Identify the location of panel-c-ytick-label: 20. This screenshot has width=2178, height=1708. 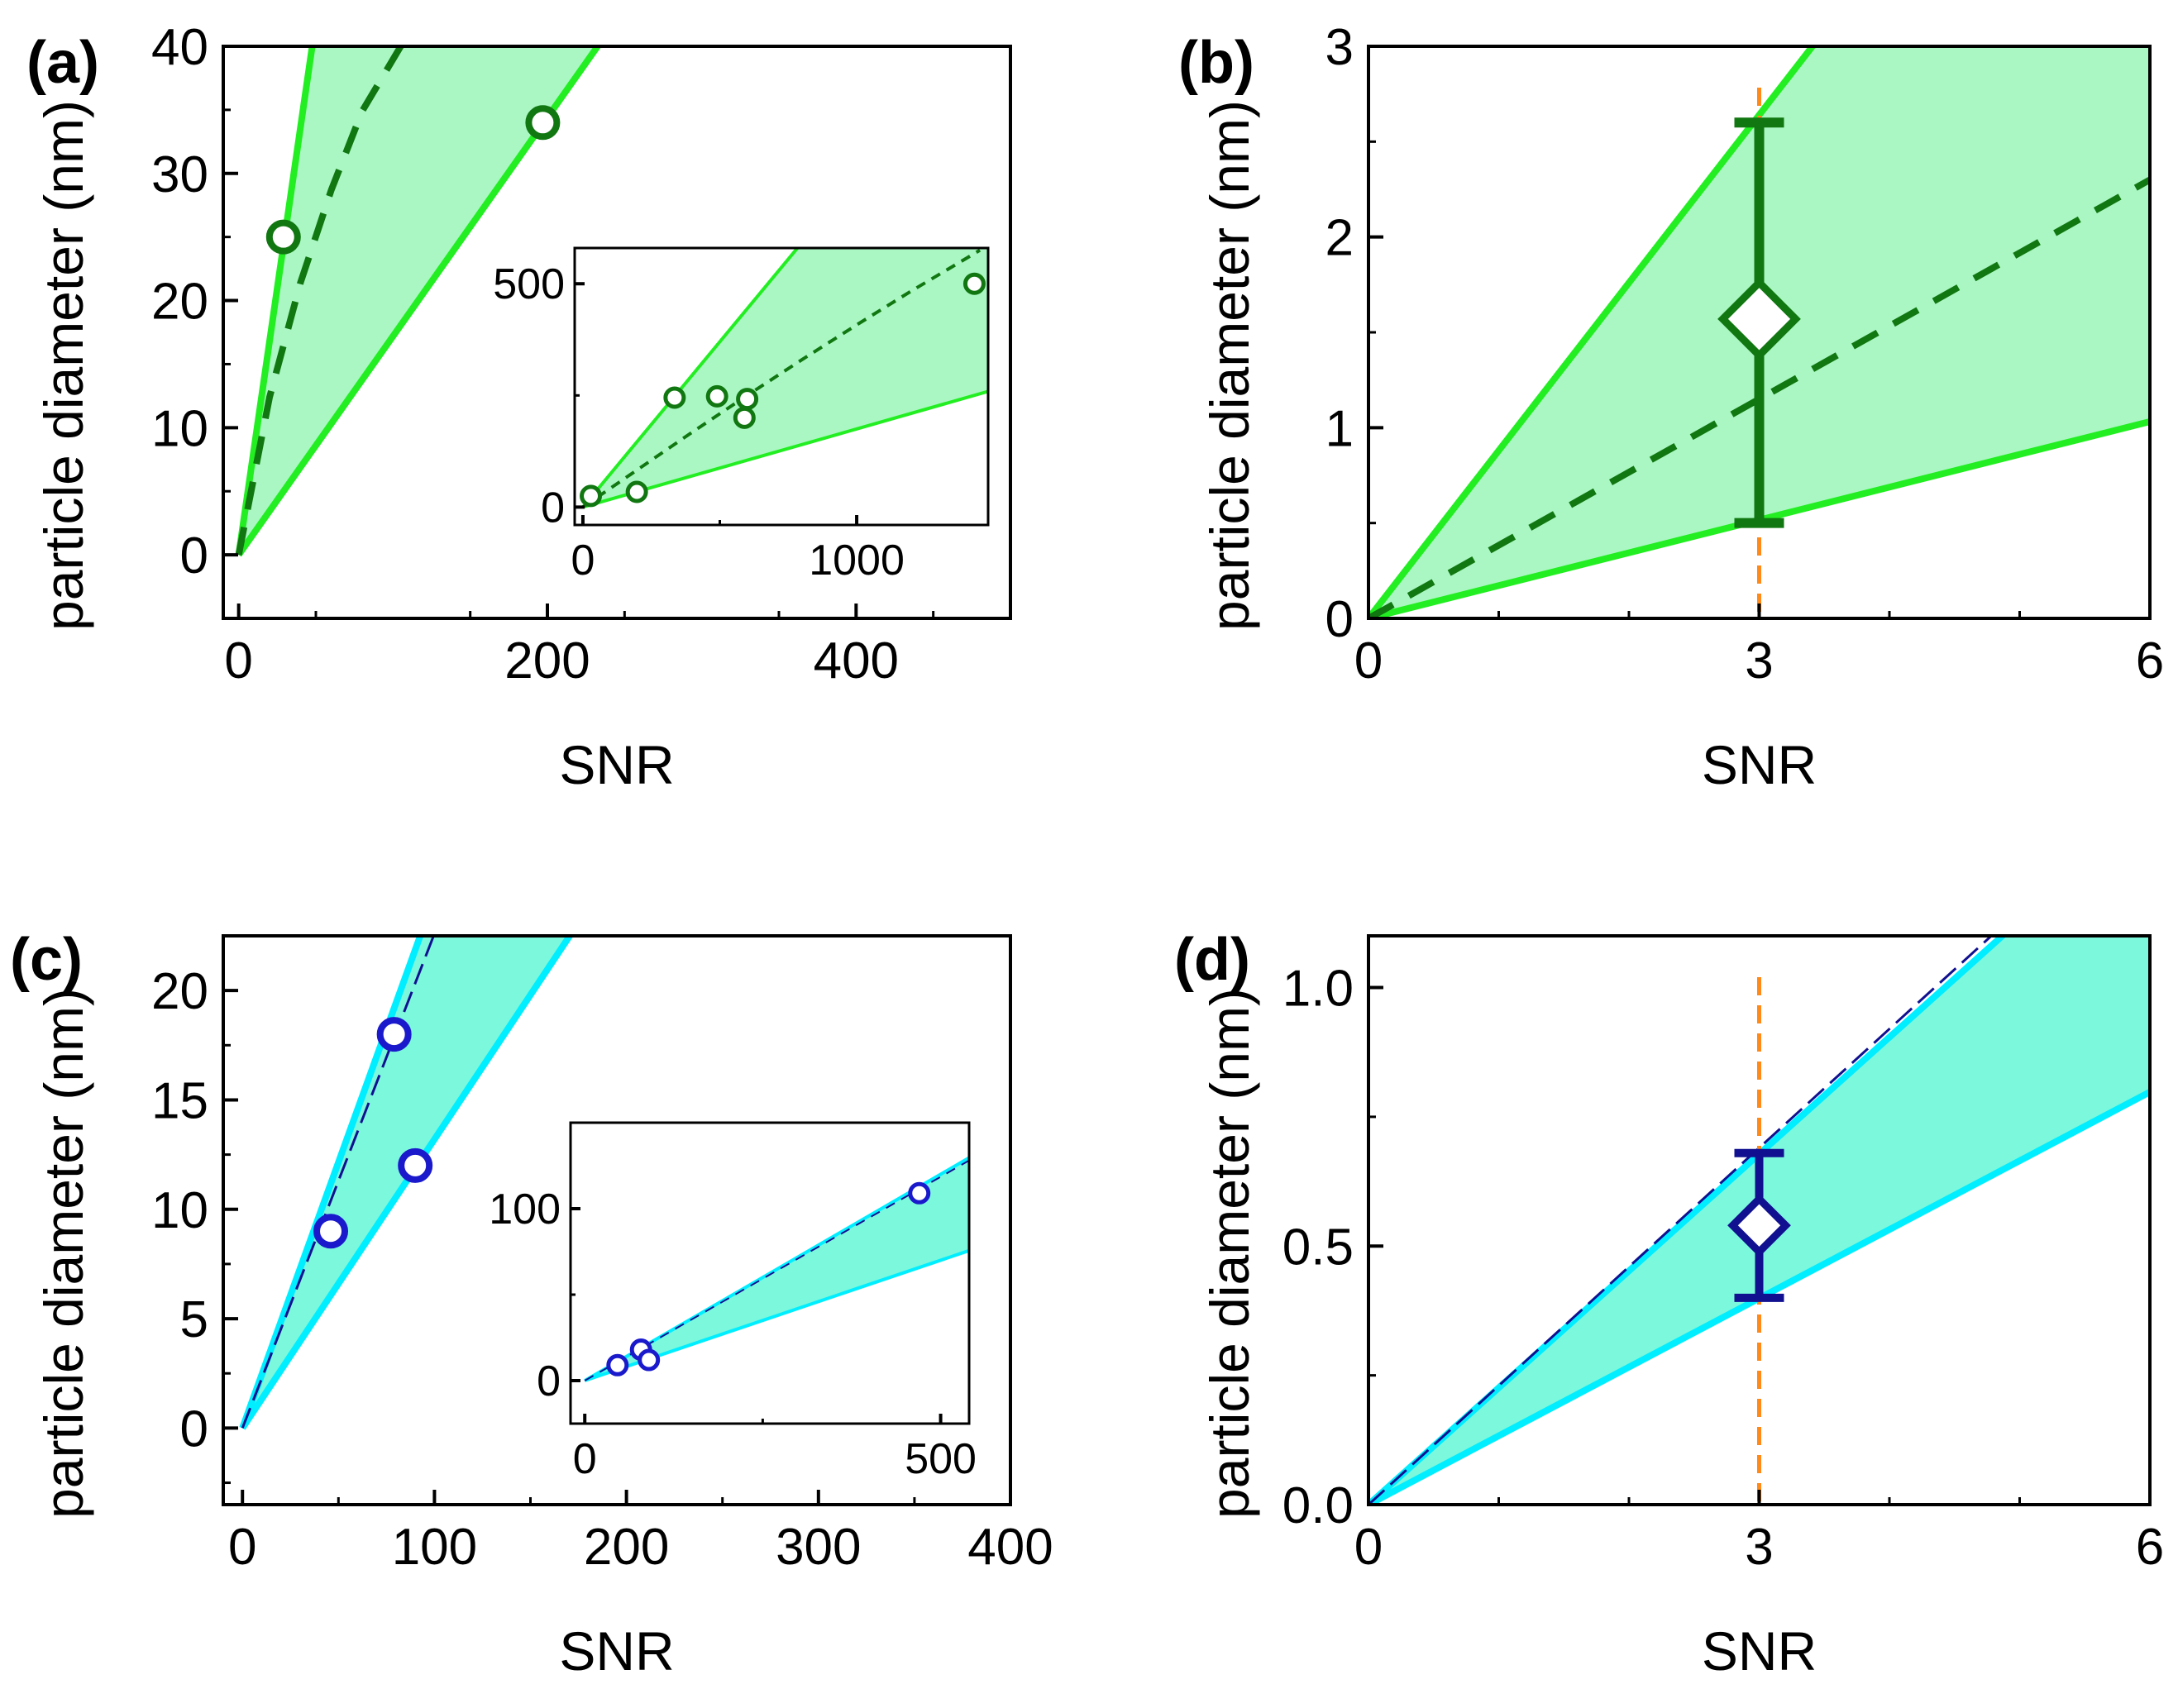
(179, 991).